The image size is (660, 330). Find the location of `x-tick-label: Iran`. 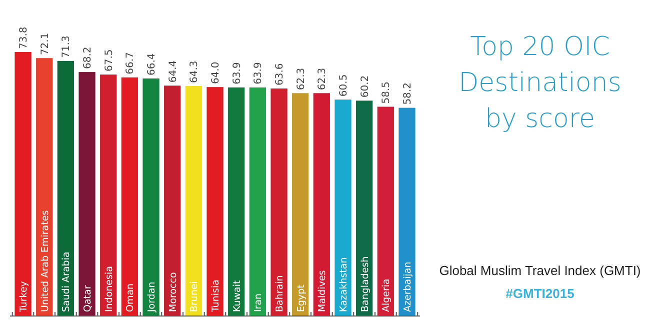

x-tick-label: Iran is located at coordinates (258, 302).